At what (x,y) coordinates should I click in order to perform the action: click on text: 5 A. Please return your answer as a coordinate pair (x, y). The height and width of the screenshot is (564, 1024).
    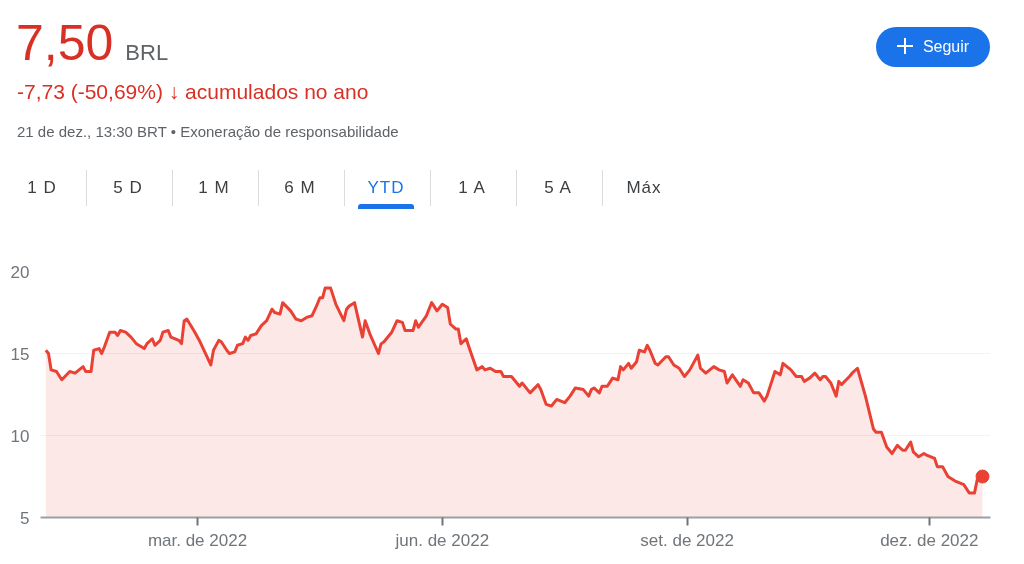
    Looking at the image, I should click on (558, 188).